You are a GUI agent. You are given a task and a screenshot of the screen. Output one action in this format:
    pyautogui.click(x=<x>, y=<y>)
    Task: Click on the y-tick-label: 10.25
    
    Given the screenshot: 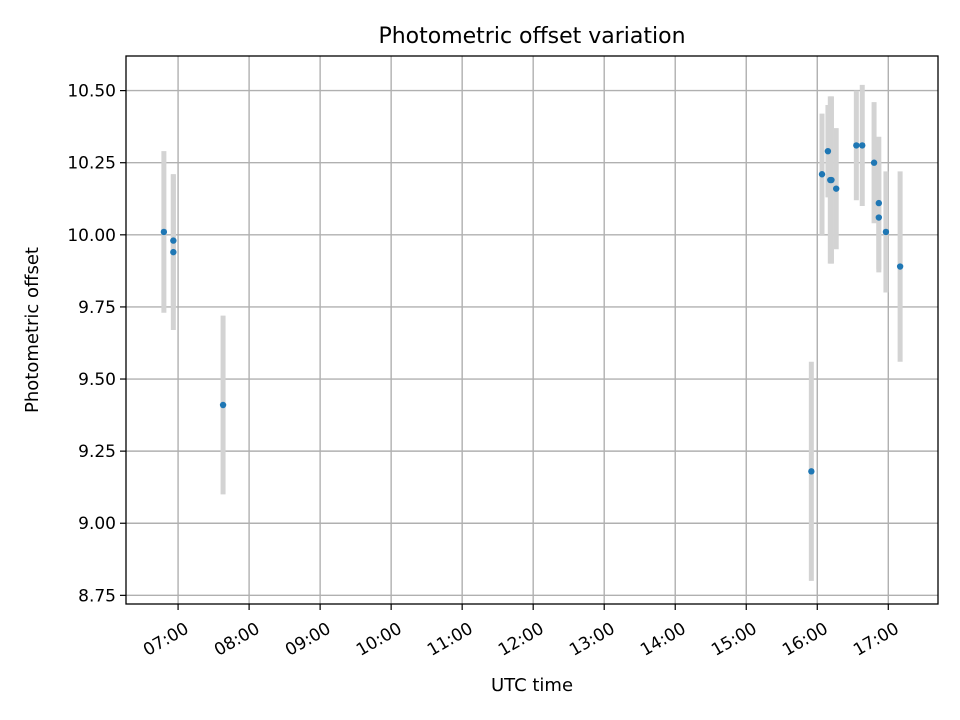 What is the action you would take?
    pyautogui.click(x=91, y=164)
    